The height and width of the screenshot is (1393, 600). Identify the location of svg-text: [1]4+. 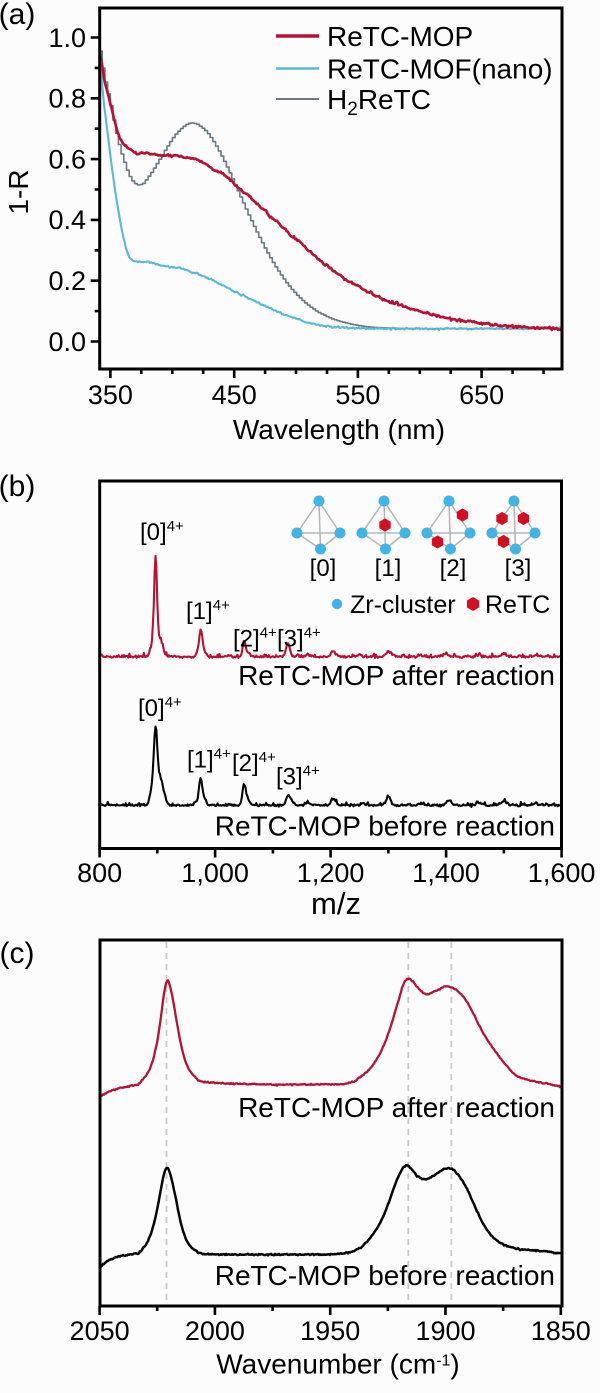
(209, 760).